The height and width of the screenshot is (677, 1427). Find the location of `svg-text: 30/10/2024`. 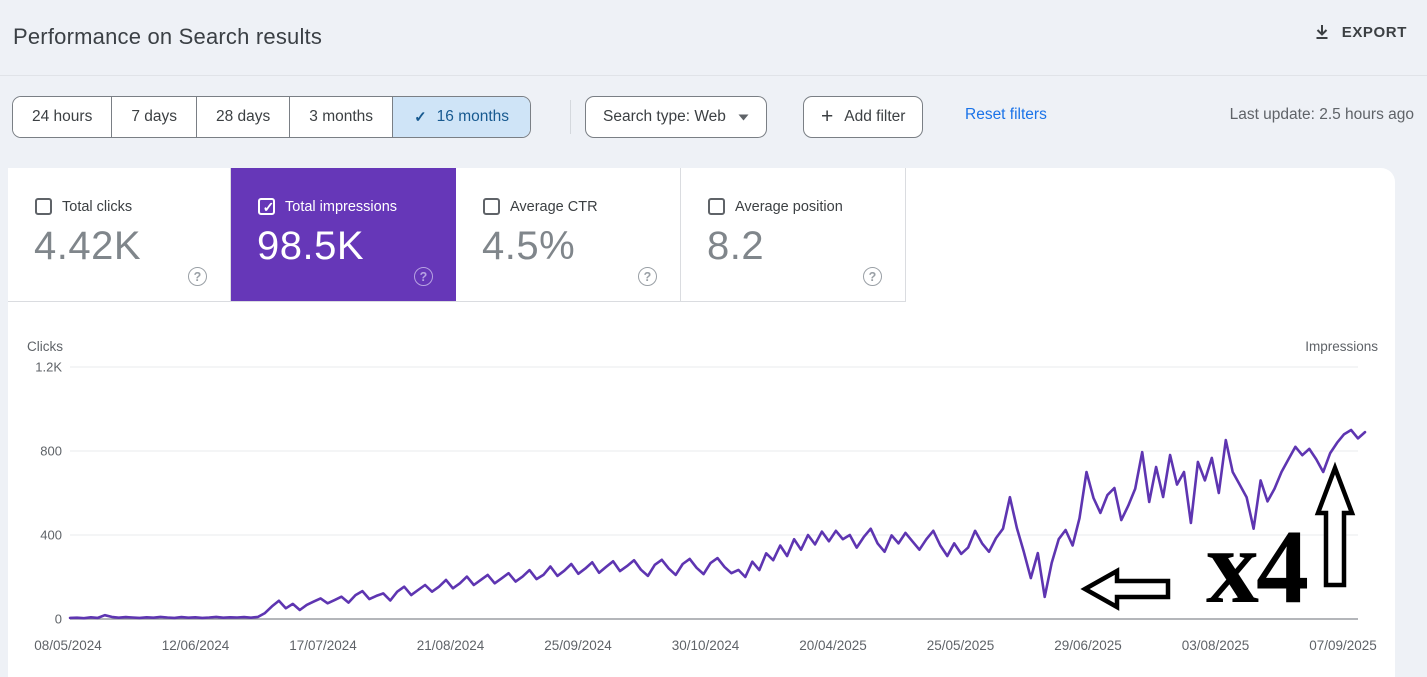

svg-text: 30/10/2024 is located at coordinates (706, 645).